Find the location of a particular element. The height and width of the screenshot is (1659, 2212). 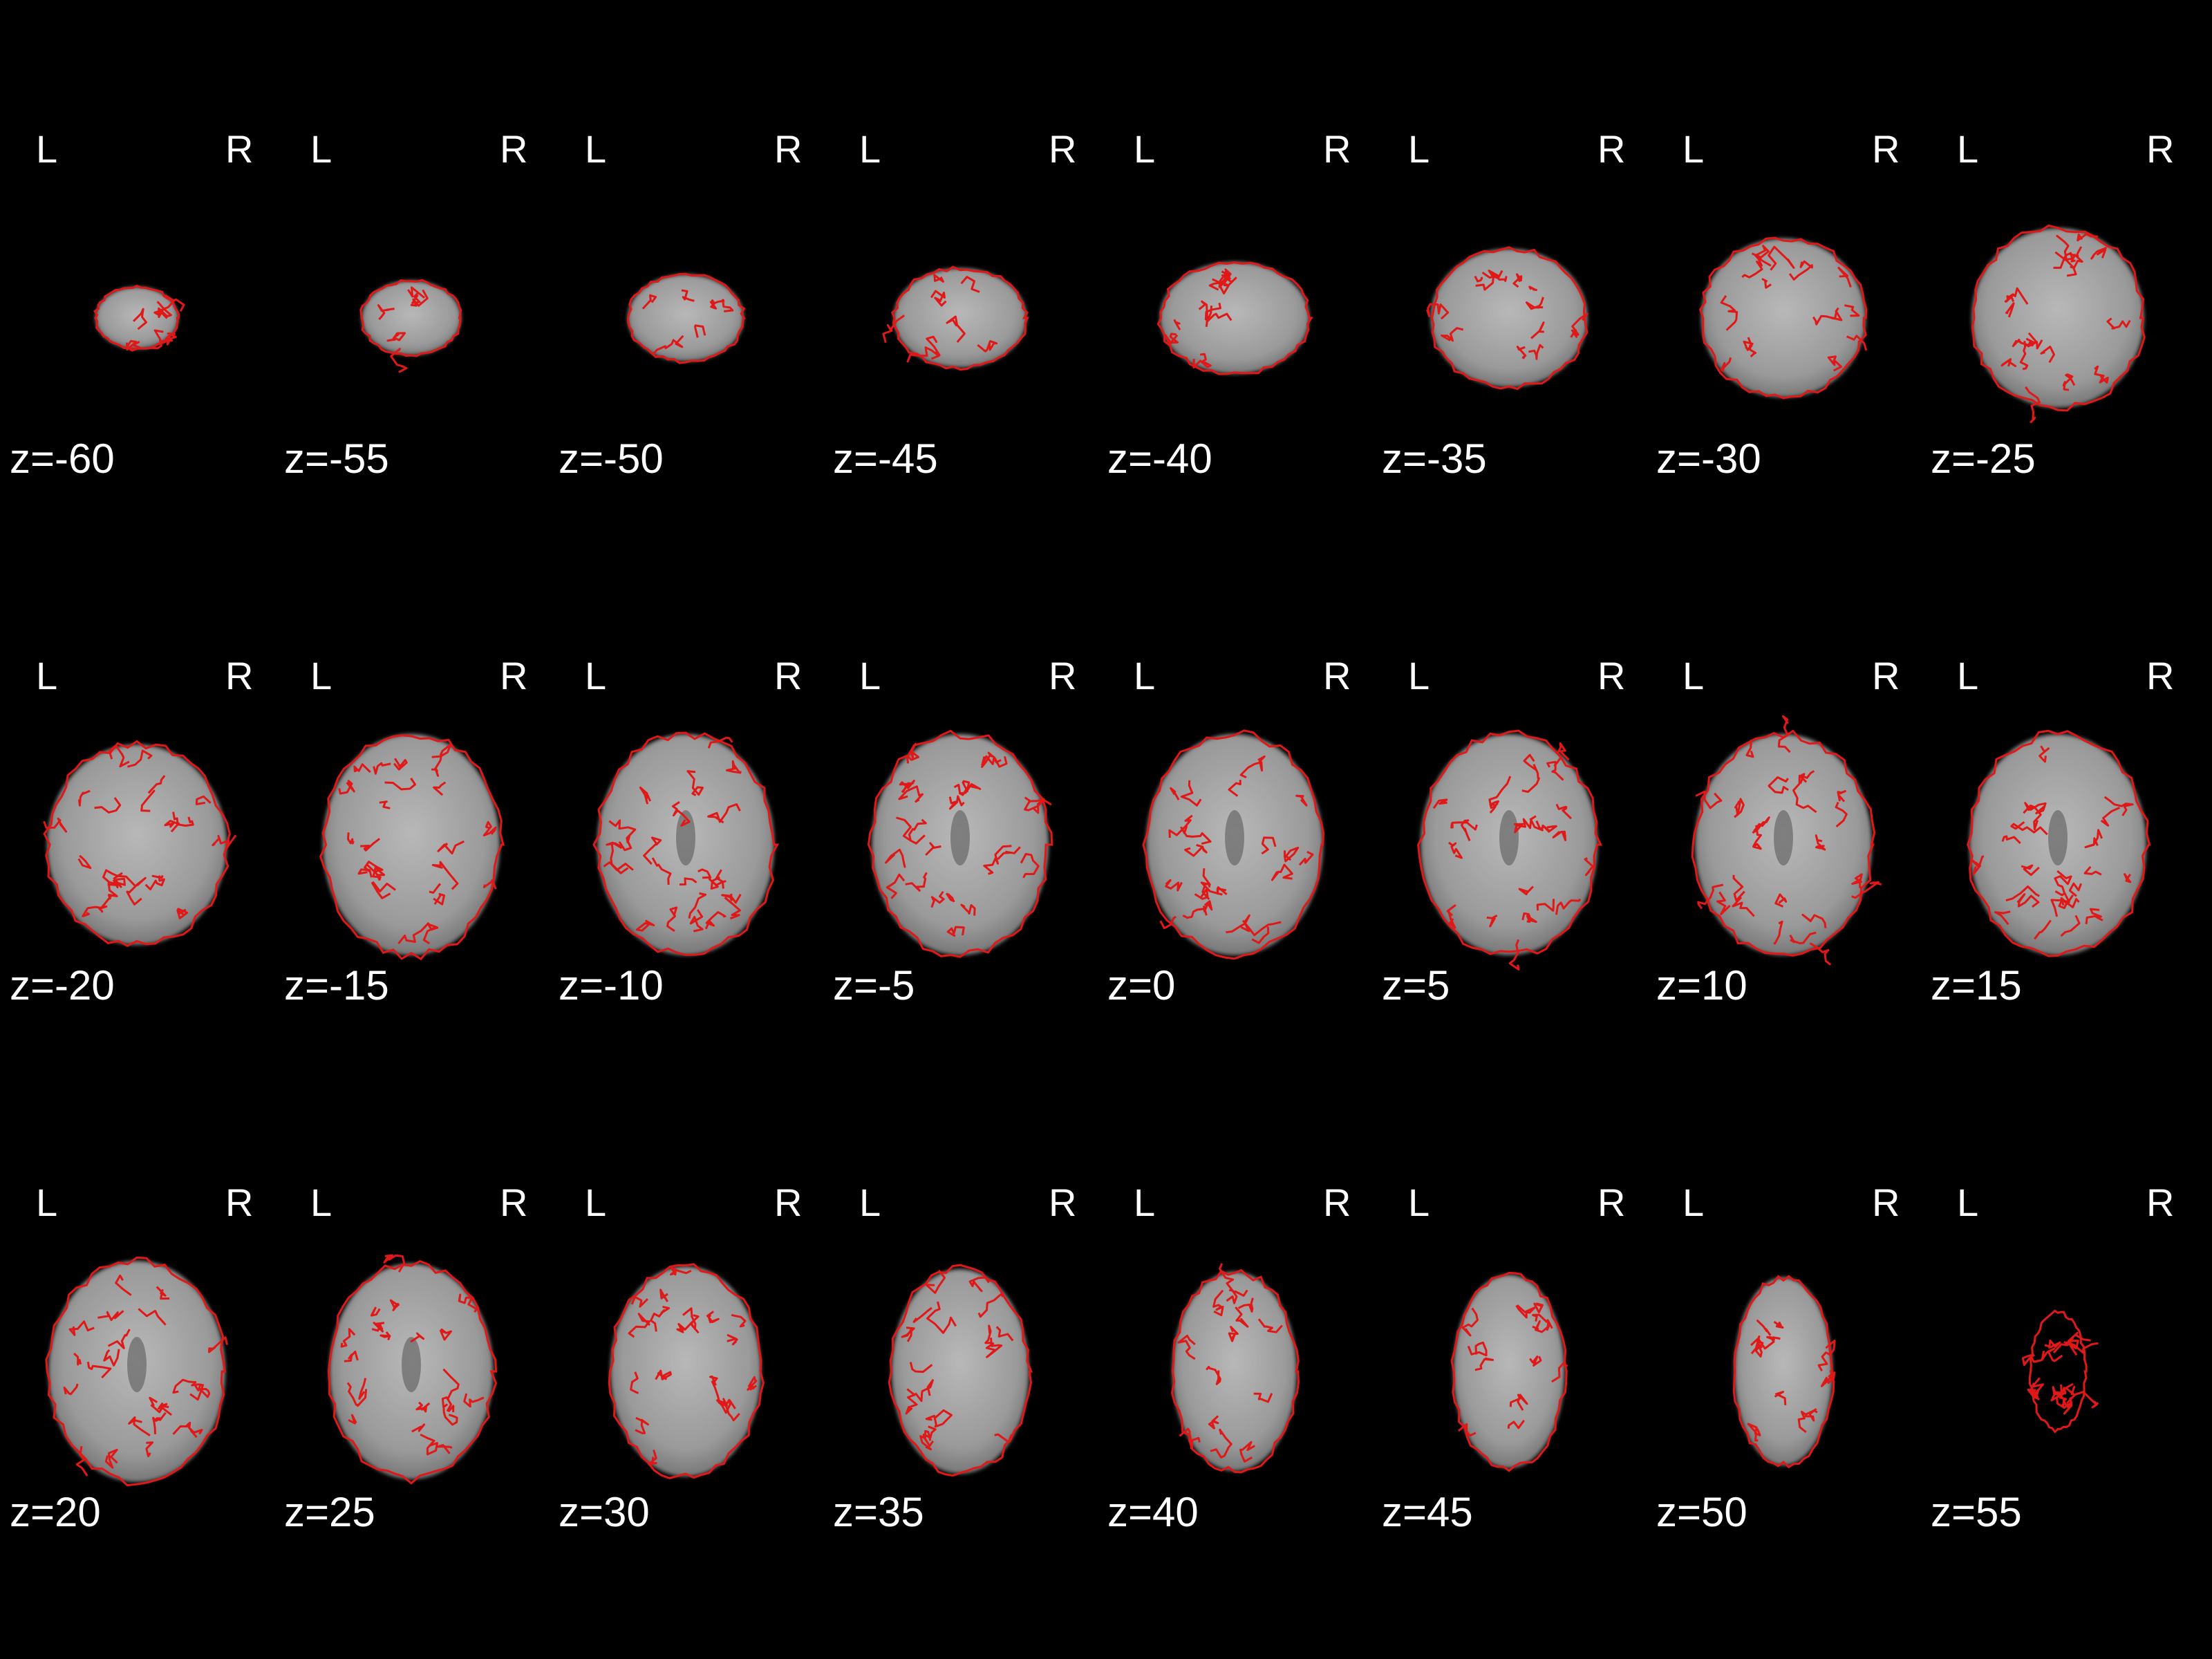

ventricle-shadow is located at coordinates (137, 1364).